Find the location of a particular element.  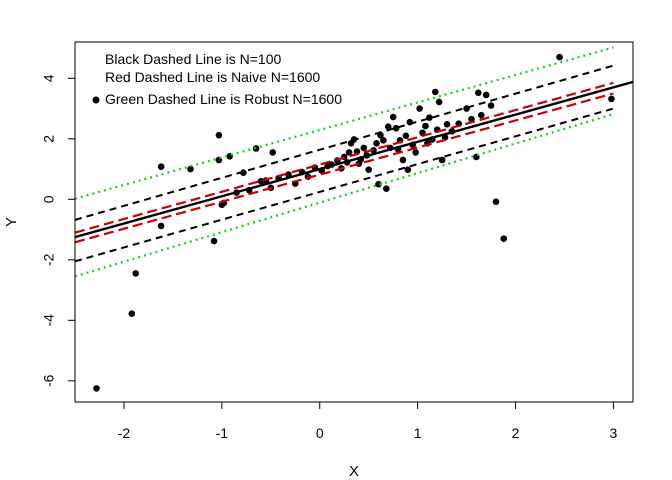

y-axis-title: Y is located at coordinates (11, 222).